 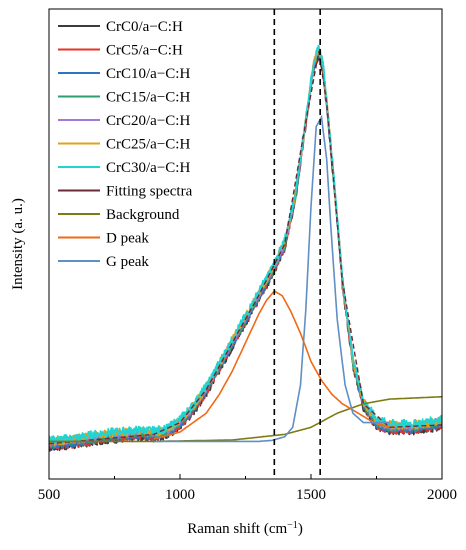 I want to click on x-tick-label-2: 1500, so click(x=311, y=495).